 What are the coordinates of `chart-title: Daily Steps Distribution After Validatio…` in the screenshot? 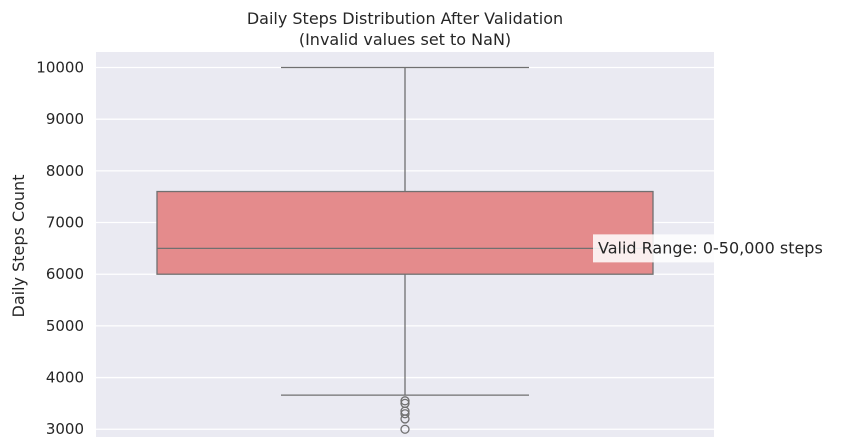 It's located at (405, 18).